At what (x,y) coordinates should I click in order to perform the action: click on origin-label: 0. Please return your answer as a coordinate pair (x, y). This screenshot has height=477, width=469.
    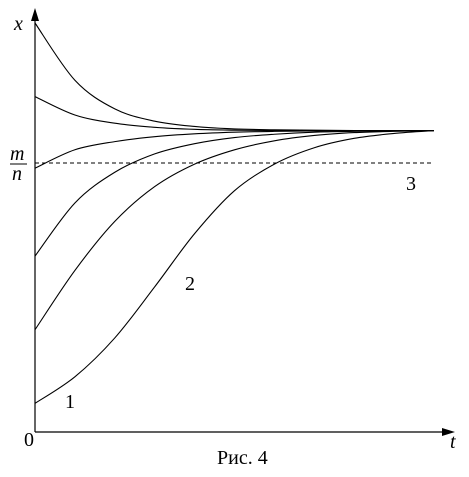
    Looking at the image, I should click on (29, 440).